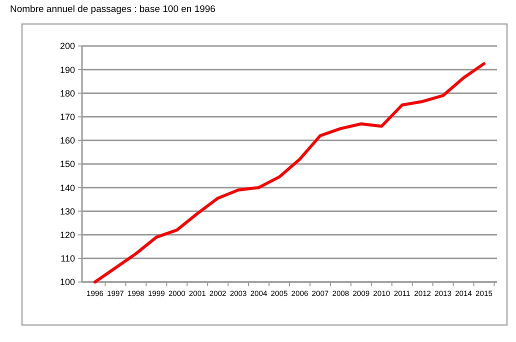 Image resolution: width=516 pixels, height=342 pixels. I want to click on y-tick-label: 140, so click(67, 187).